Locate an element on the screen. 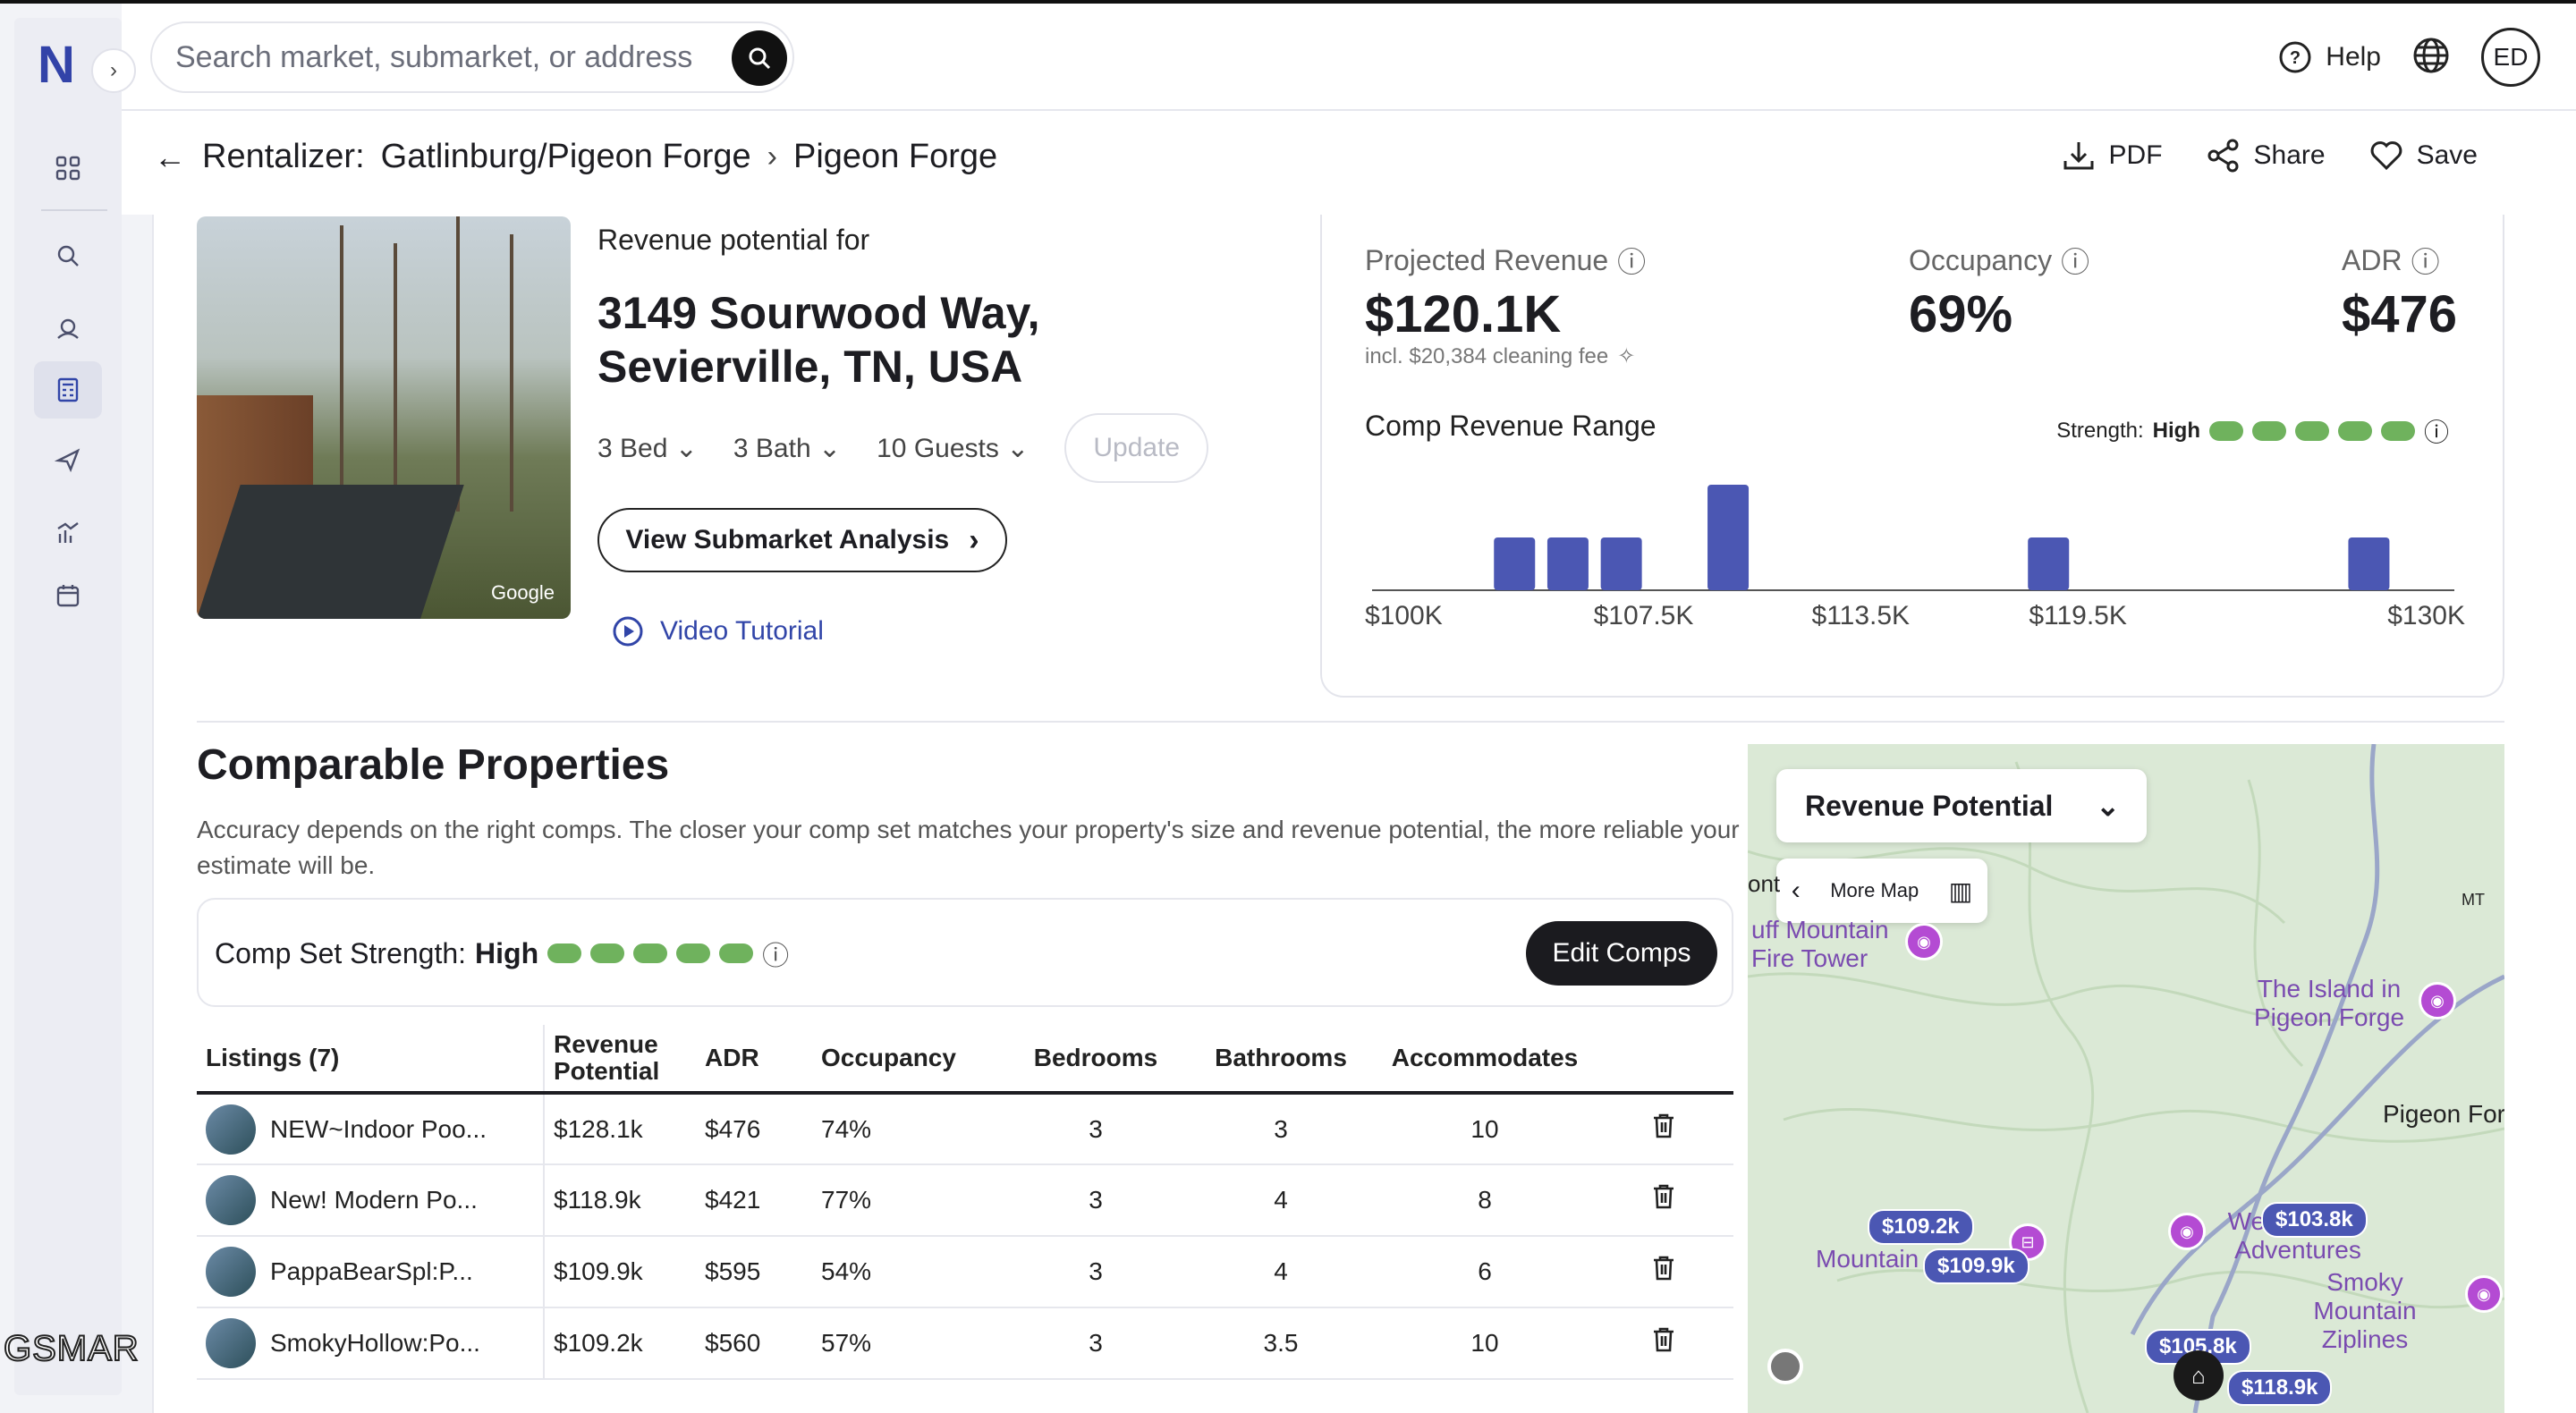  cleaning-fee-note: incl. $20,384 cleaning fee ✧ is located at coordinates (1500, 356).